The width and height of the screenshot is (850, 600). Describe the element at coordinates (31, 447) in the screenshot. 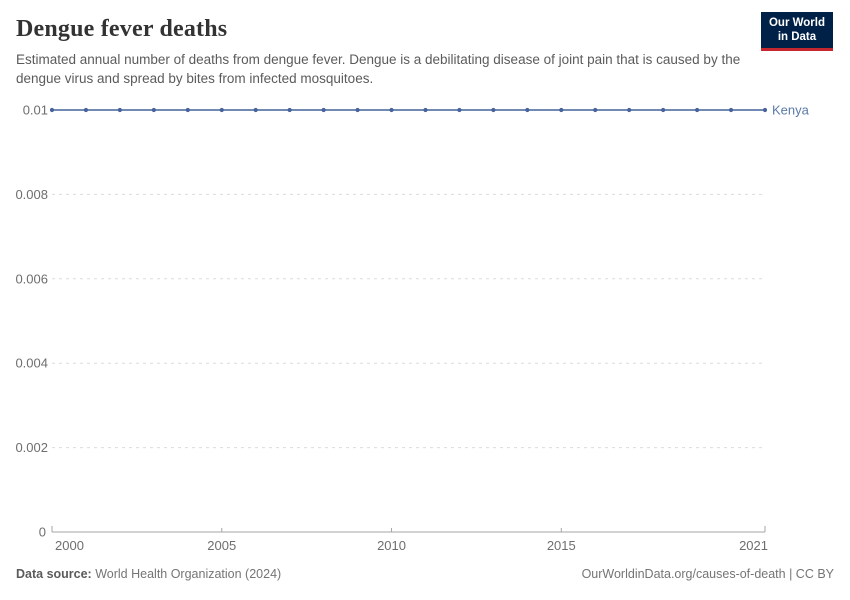

I see `y-tick-label: 0.002` at that location.